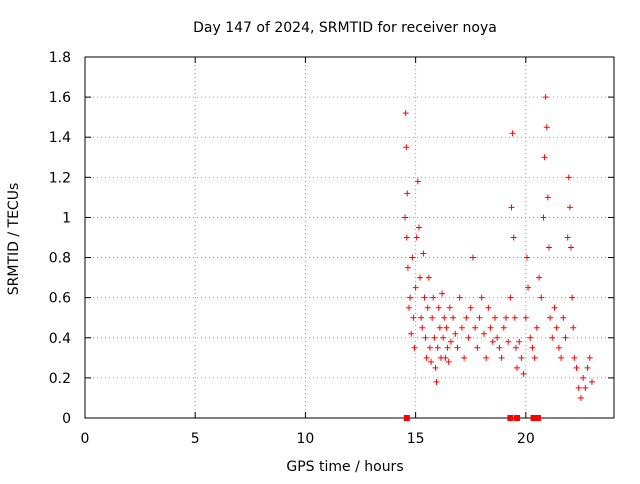 Image resolution: width=640 pixels, height=484 pixels. Describe the element at coordinates (60, 58) in the screenshot. I see `y-tick-label: 1.8` at that location.